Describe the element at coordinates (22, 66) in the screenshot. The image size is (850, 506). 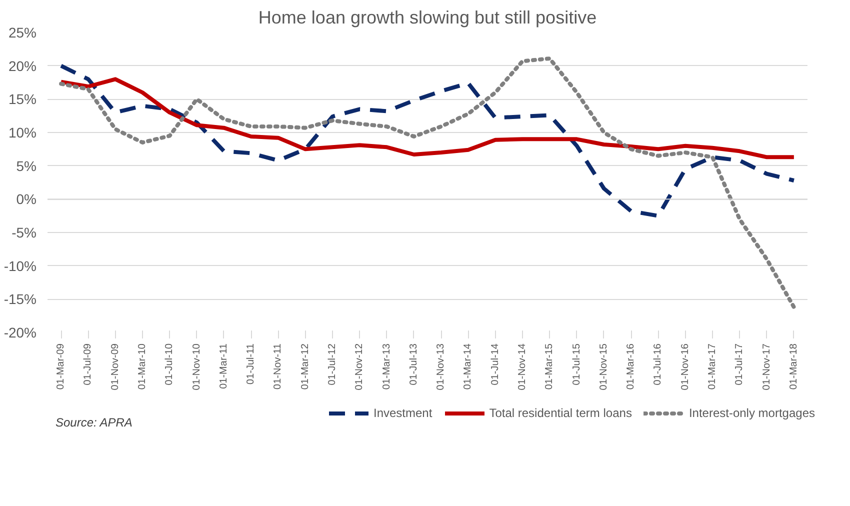
I see `y-tick-label: 20%` at that location.